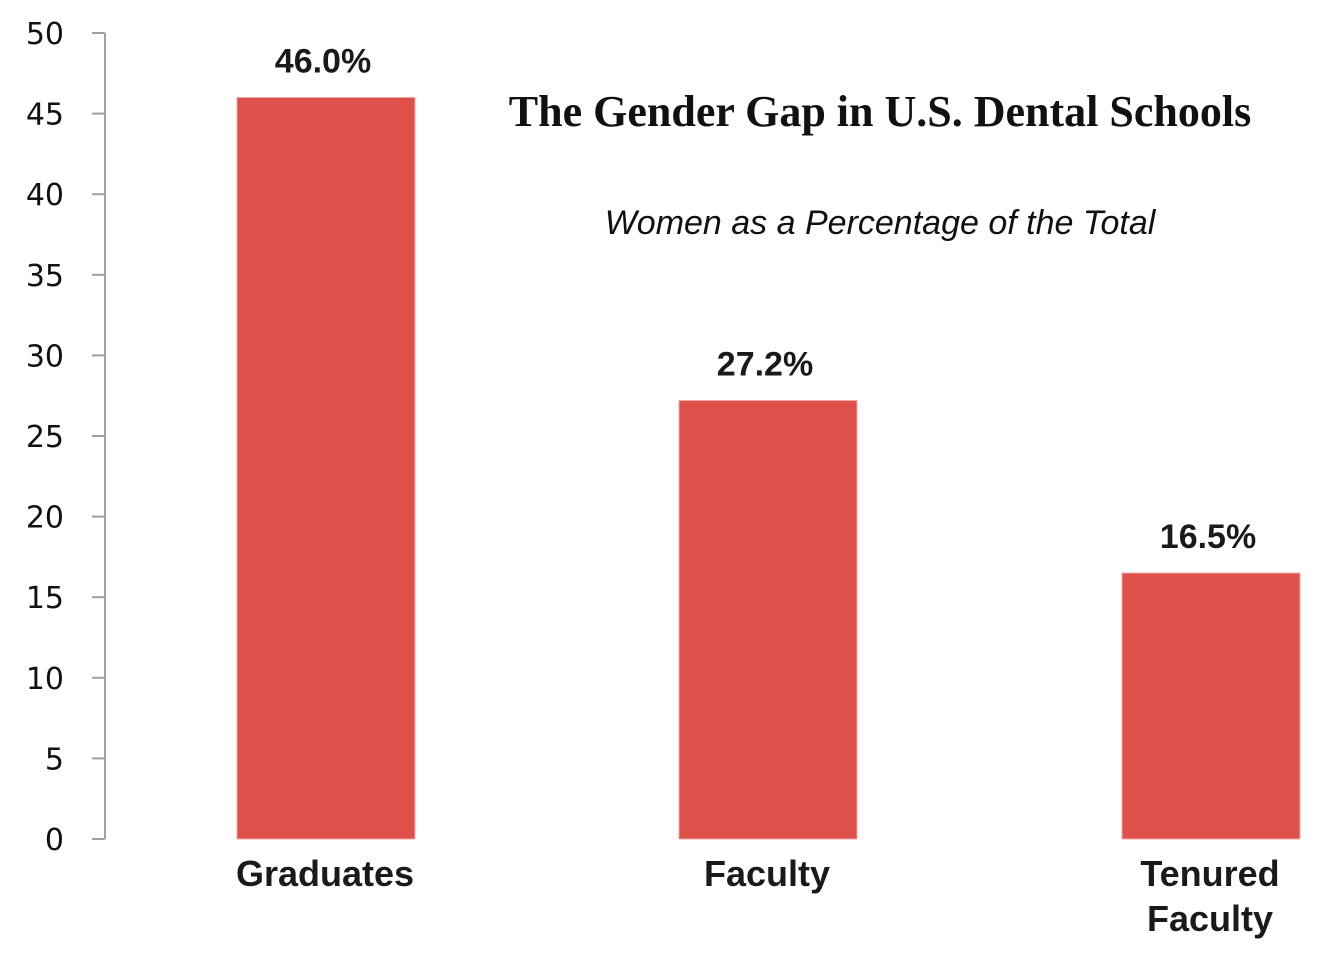 This screenshot has height=962, width=1343. I want to click on y-tick-label: 30, so click(45, 356).